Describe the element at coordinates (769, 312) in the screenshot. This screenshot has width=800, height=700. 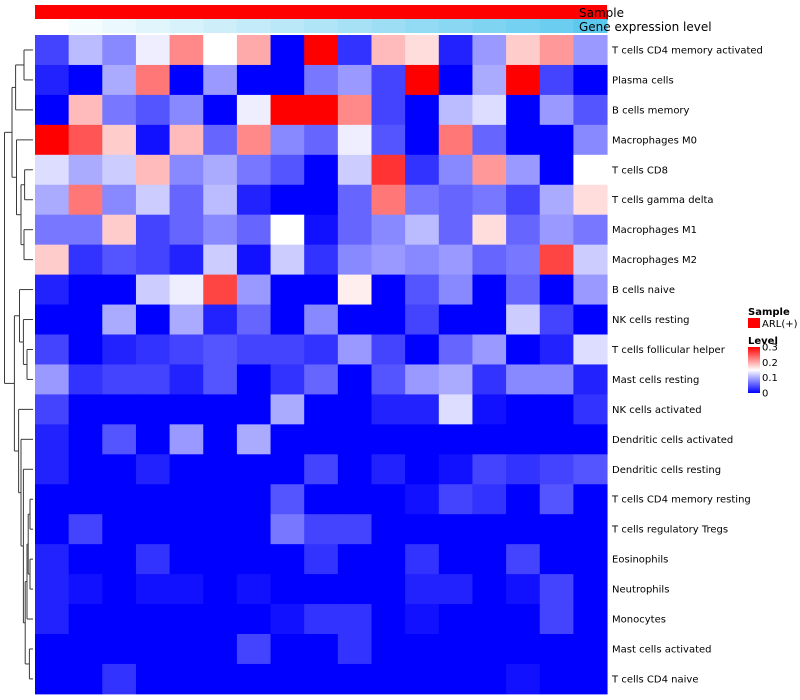
I see `legend-sample-title: Sample` at that location.